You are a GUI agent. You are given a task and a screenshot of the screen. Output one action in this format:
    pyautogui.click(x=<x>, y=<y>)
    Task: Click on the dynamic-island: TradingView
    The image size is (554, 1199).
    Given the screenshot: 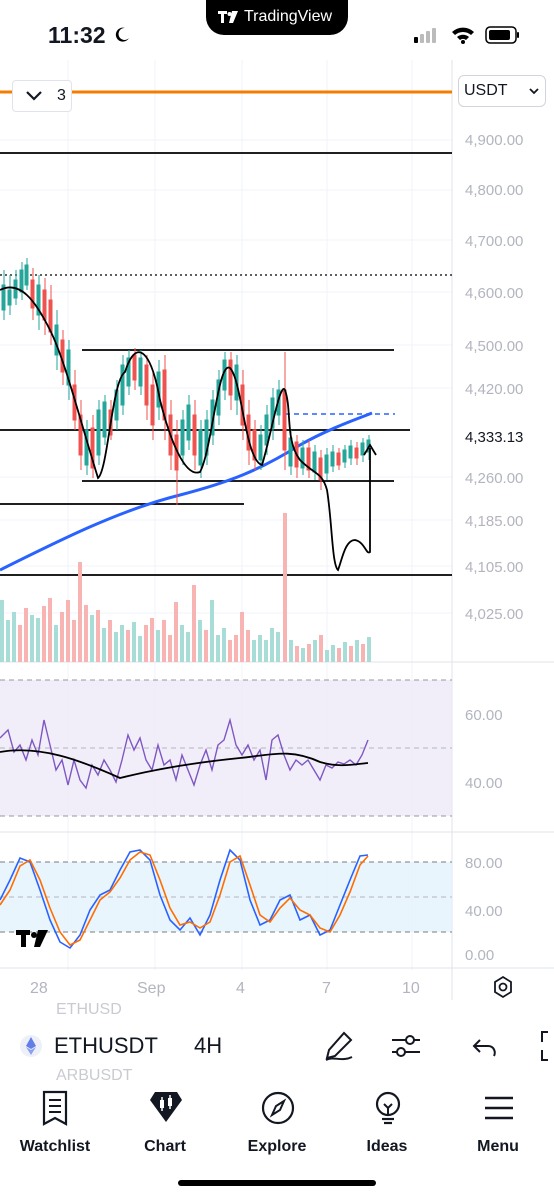 What is the action you would take?
    pyautogui.click(x=277, y=17)
    